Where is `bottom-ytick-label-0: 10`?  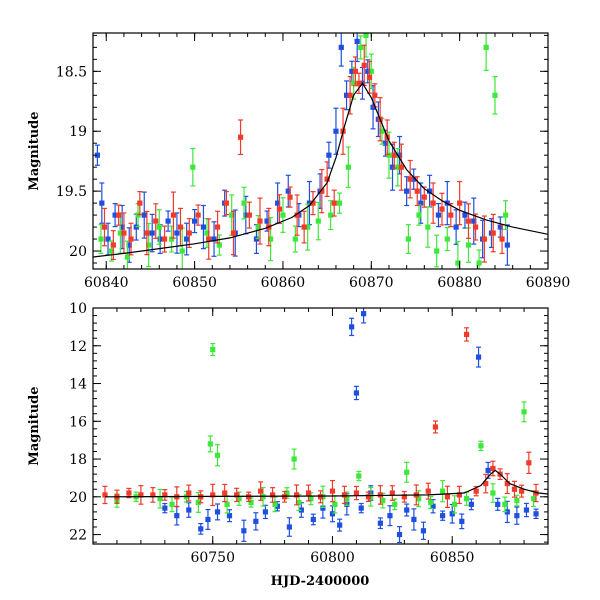
bottom-ytick-label-0: 10 is located at coordinates (78, 309).